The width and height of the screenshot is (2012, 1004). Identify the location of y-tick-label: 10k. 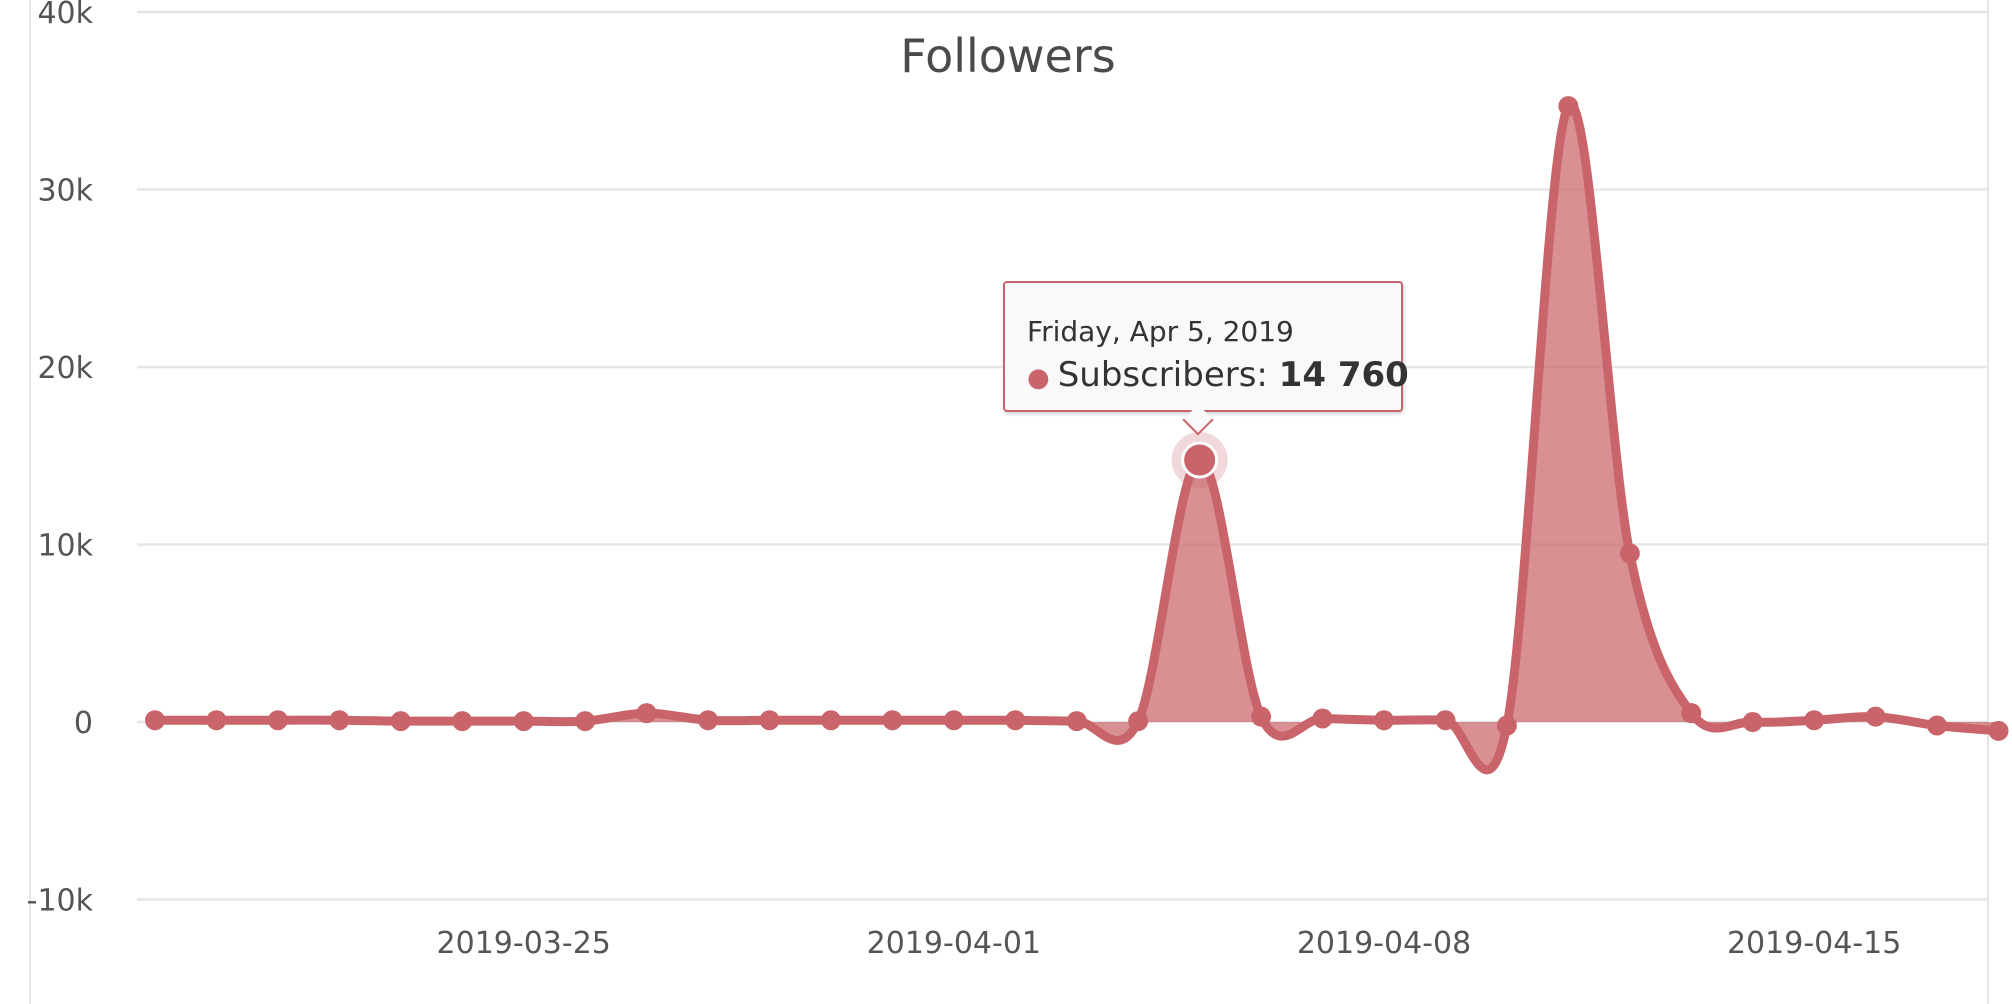
(65, 546).